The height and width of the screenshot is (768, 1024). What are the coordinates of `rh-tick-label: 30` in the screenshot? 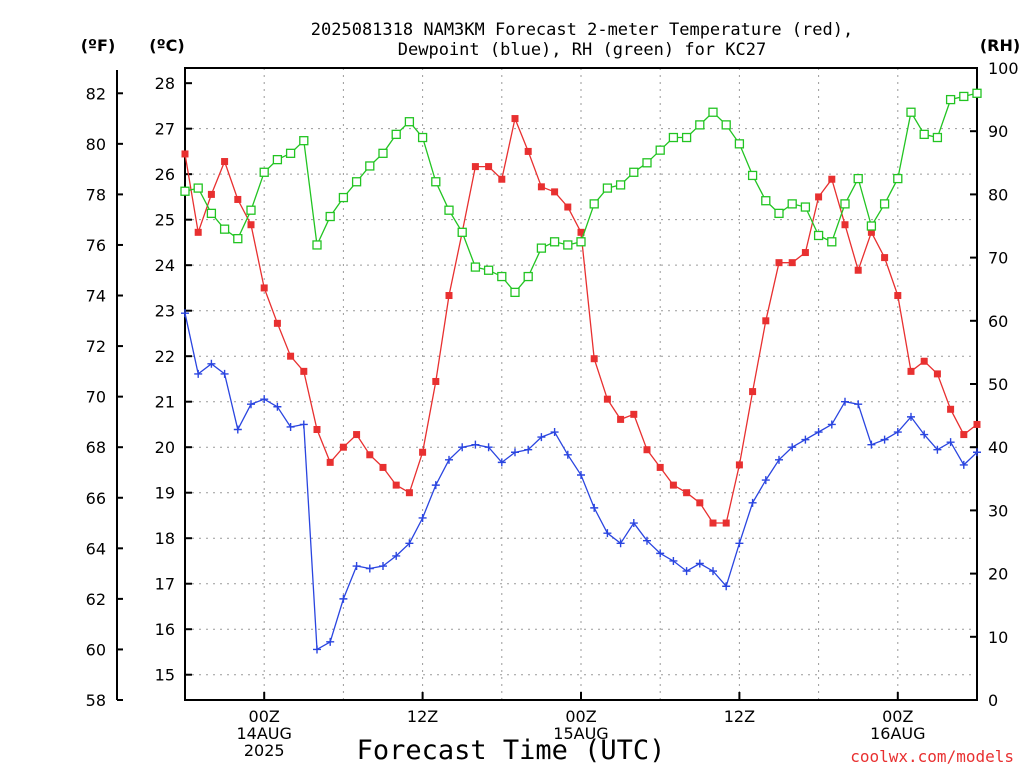 It's located at (998, 510).